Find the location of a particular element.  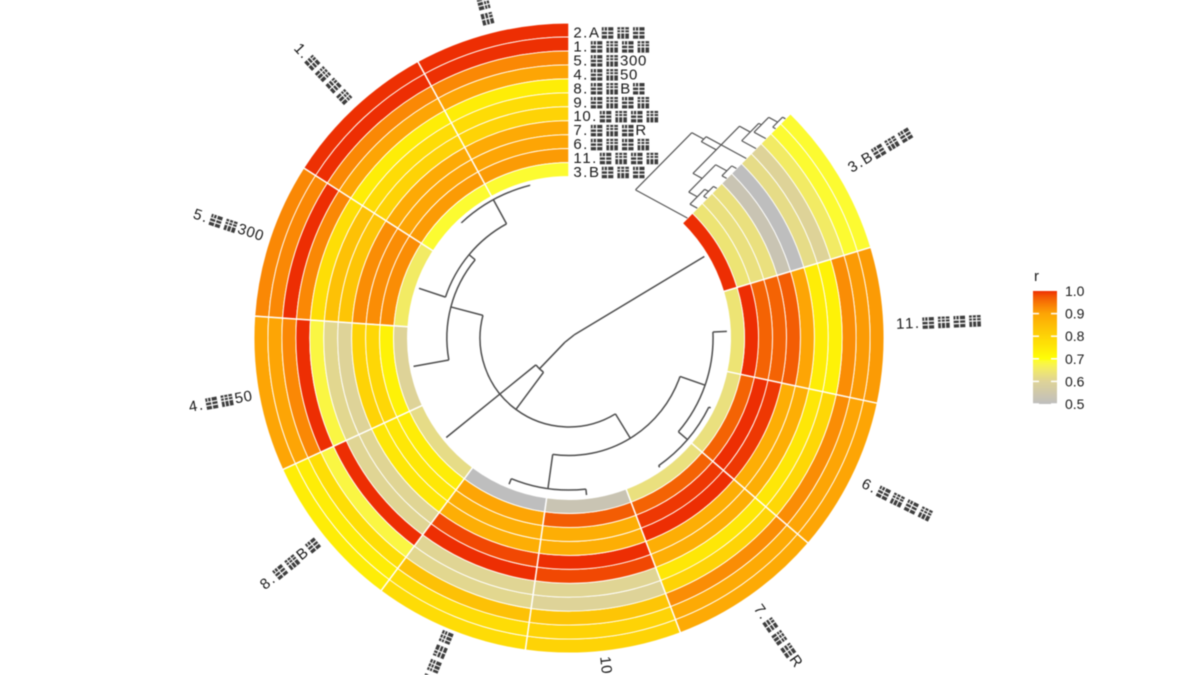

svg-text: 6 is located at coordinates (577, 144).